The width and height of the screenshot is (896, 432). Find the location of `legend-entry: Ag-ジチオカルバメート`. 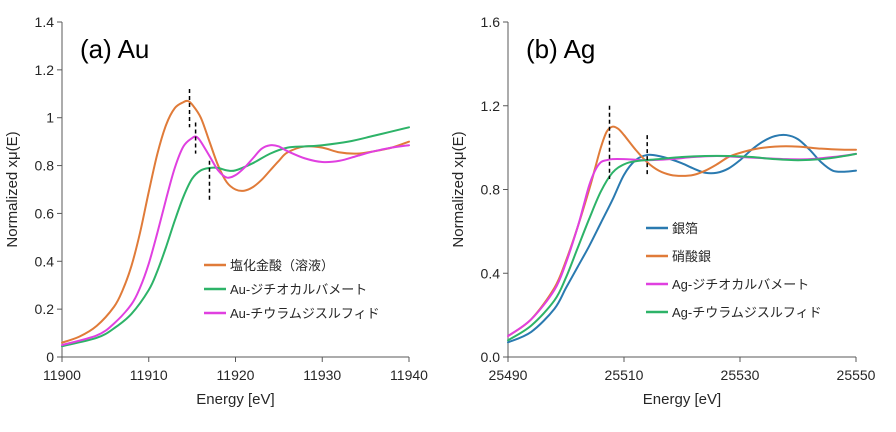

legend-entry: Ag-ジチオカルバメート is located at coordinates (740, 284).